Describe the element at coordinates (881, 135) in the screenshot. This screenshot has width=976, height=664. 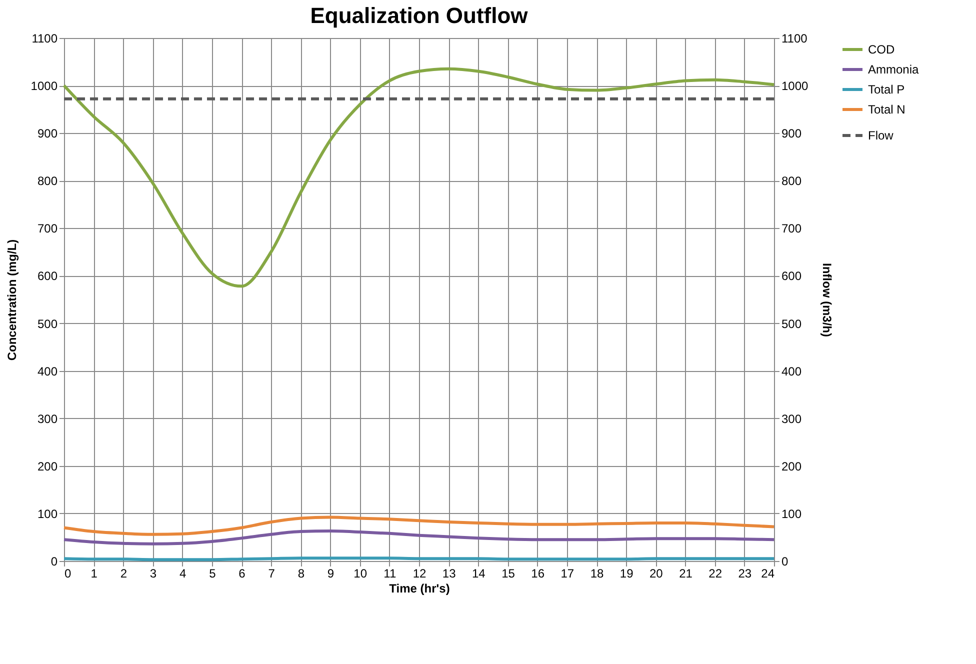
I see `legend-label: Flow` at that location.